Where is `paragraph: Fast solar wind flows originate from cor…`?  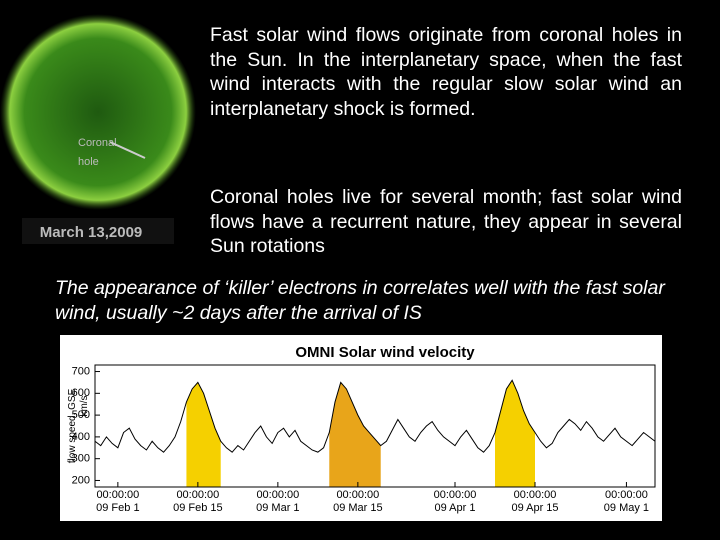
paragraph: Fast solar wind flows originate from cor… is located at coordinates (446, 72).